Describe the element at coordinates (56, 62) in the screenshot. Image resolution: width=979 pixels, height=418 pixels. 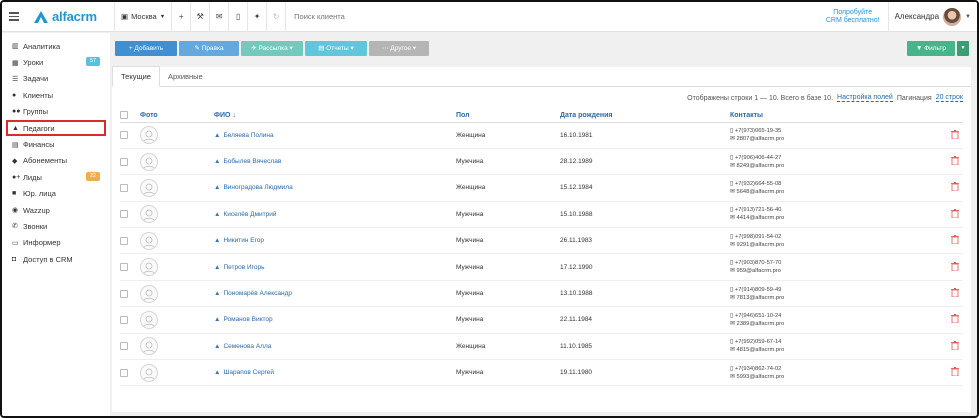
I see `sidebar-item-1: ▦ Уроки 57` at that location.